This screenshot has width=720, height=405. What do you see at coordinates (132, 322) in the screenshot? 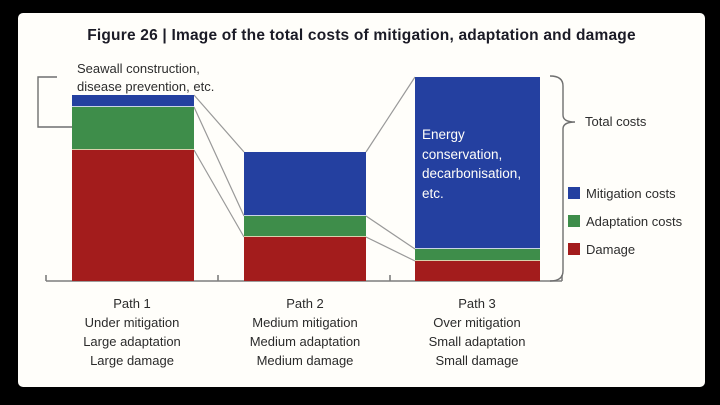
I see `path1-sub1: Under mitigation` at bounding box center [132, 322].